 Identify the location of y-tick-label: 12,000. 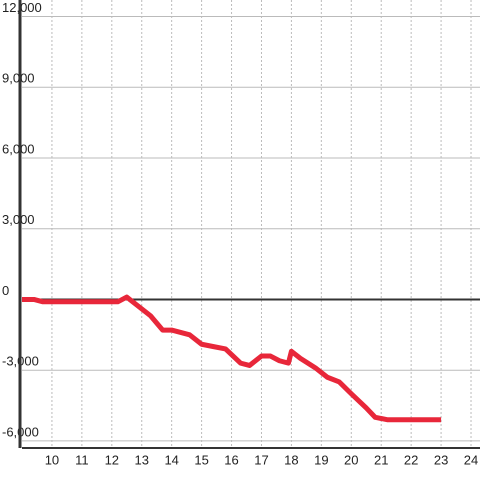
(22, 7).